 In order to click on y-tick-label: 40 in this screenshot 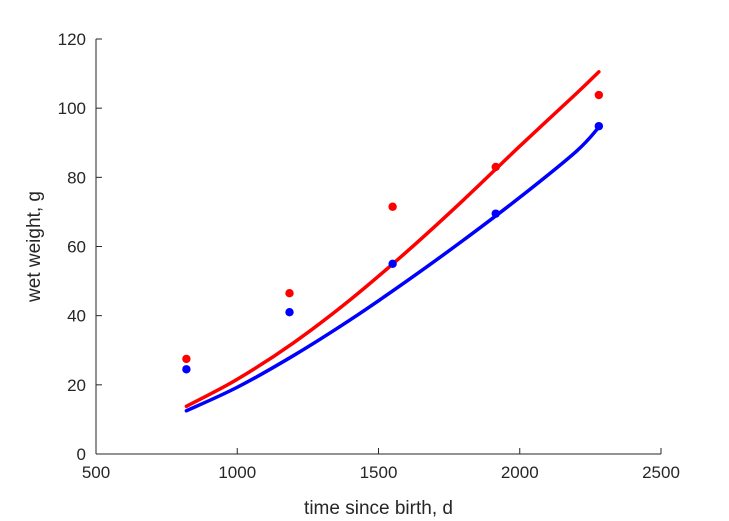, I will do `click(76, 316)`.